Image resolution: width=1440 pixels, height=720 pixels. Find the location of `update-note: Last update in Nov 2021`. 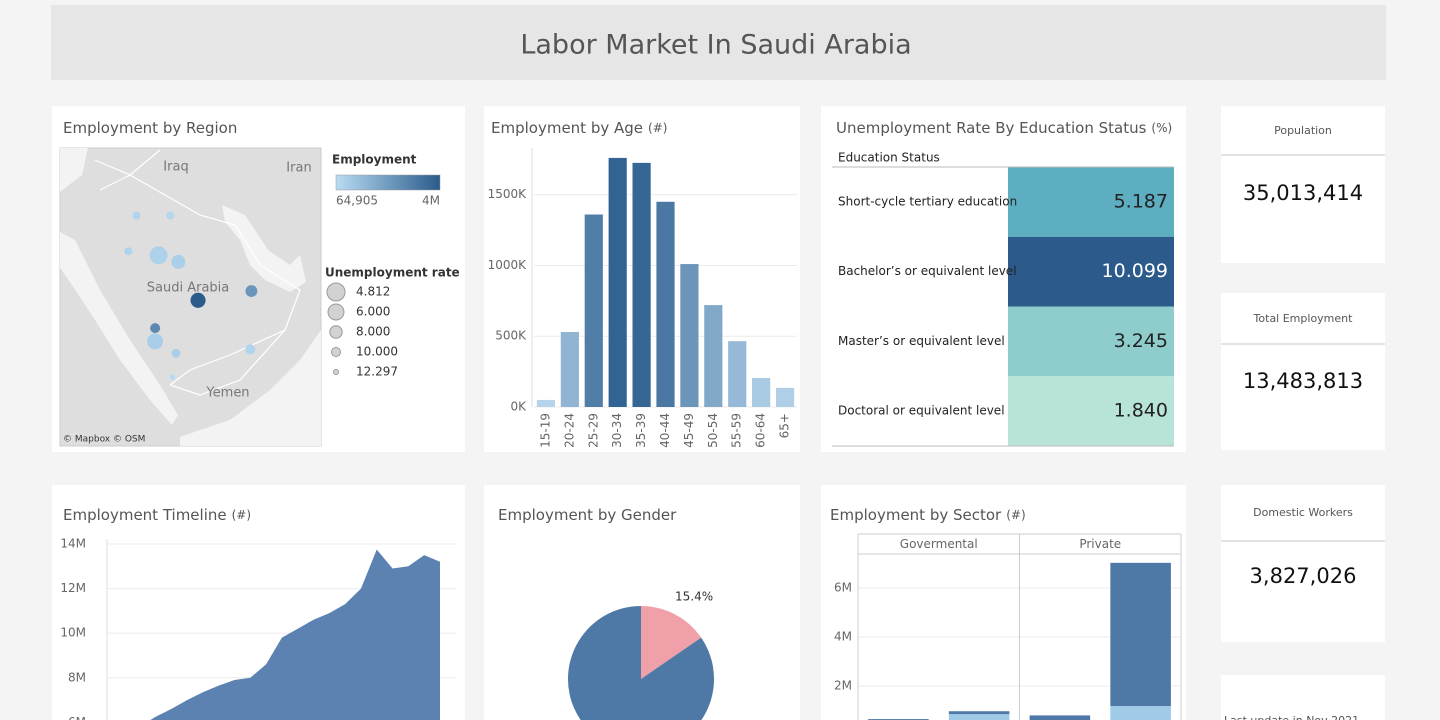

update-note: Last update in Nov 2021 is located at coordinates (1291, 717).